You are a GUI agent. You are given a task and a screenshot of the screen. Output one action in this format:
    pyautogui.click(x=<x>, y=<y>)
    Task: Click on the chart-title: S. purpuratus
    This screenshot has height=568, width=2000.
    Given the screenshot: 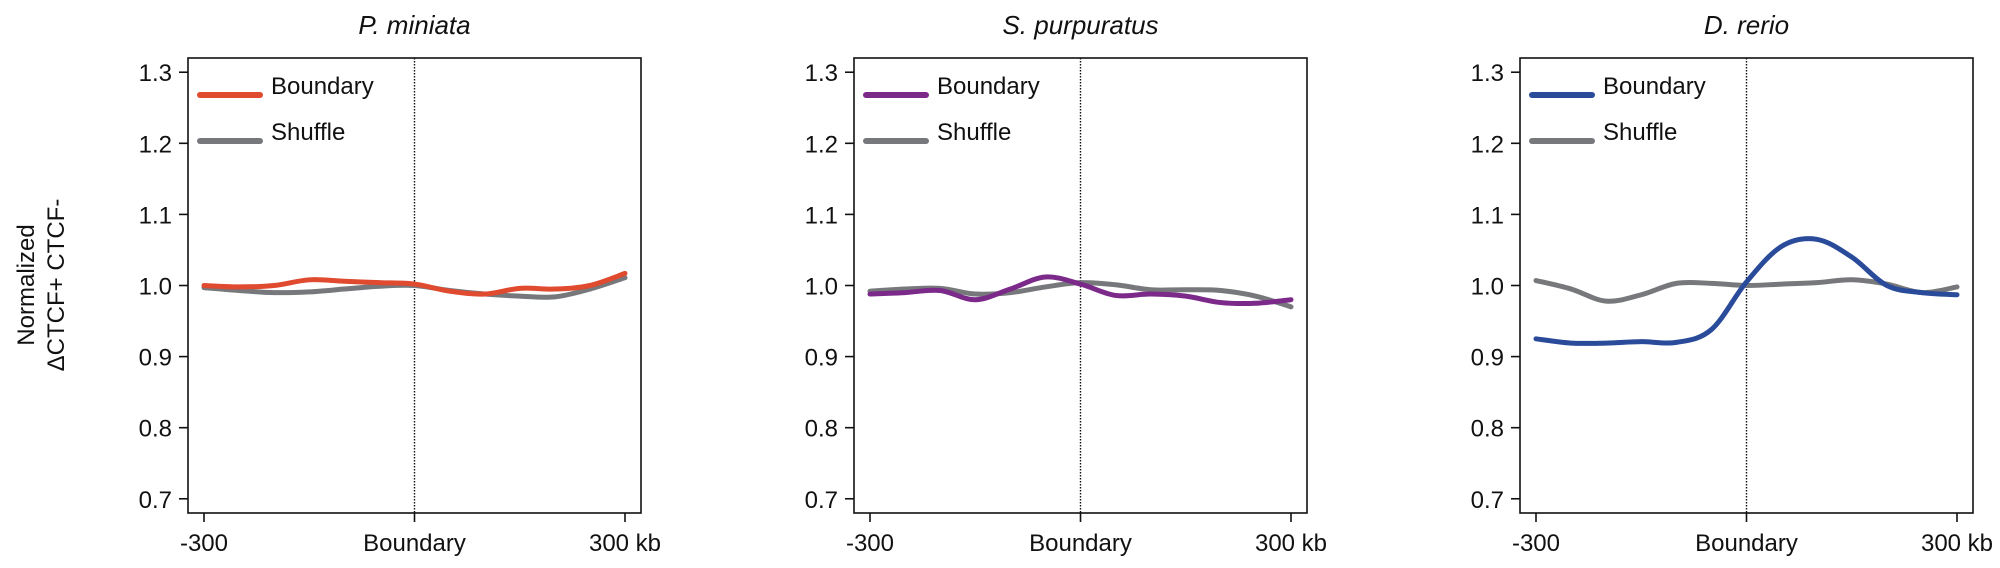 What is the action you would take?
    pyautogui.click(x=1080, y=25)
    